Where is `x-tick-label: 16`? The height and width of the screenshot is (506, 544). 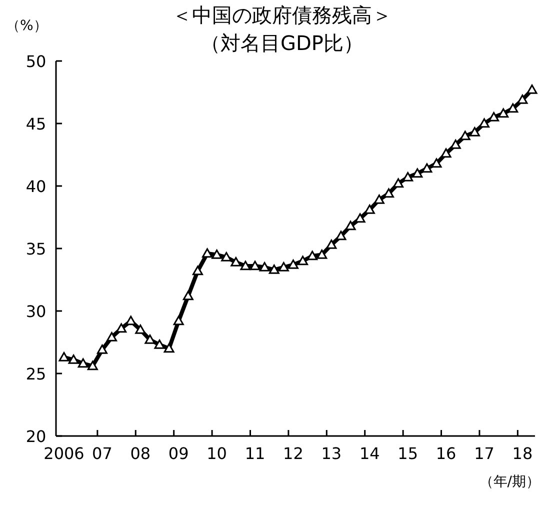
x-tick-label: 16 is located at coordinates (446, 453).